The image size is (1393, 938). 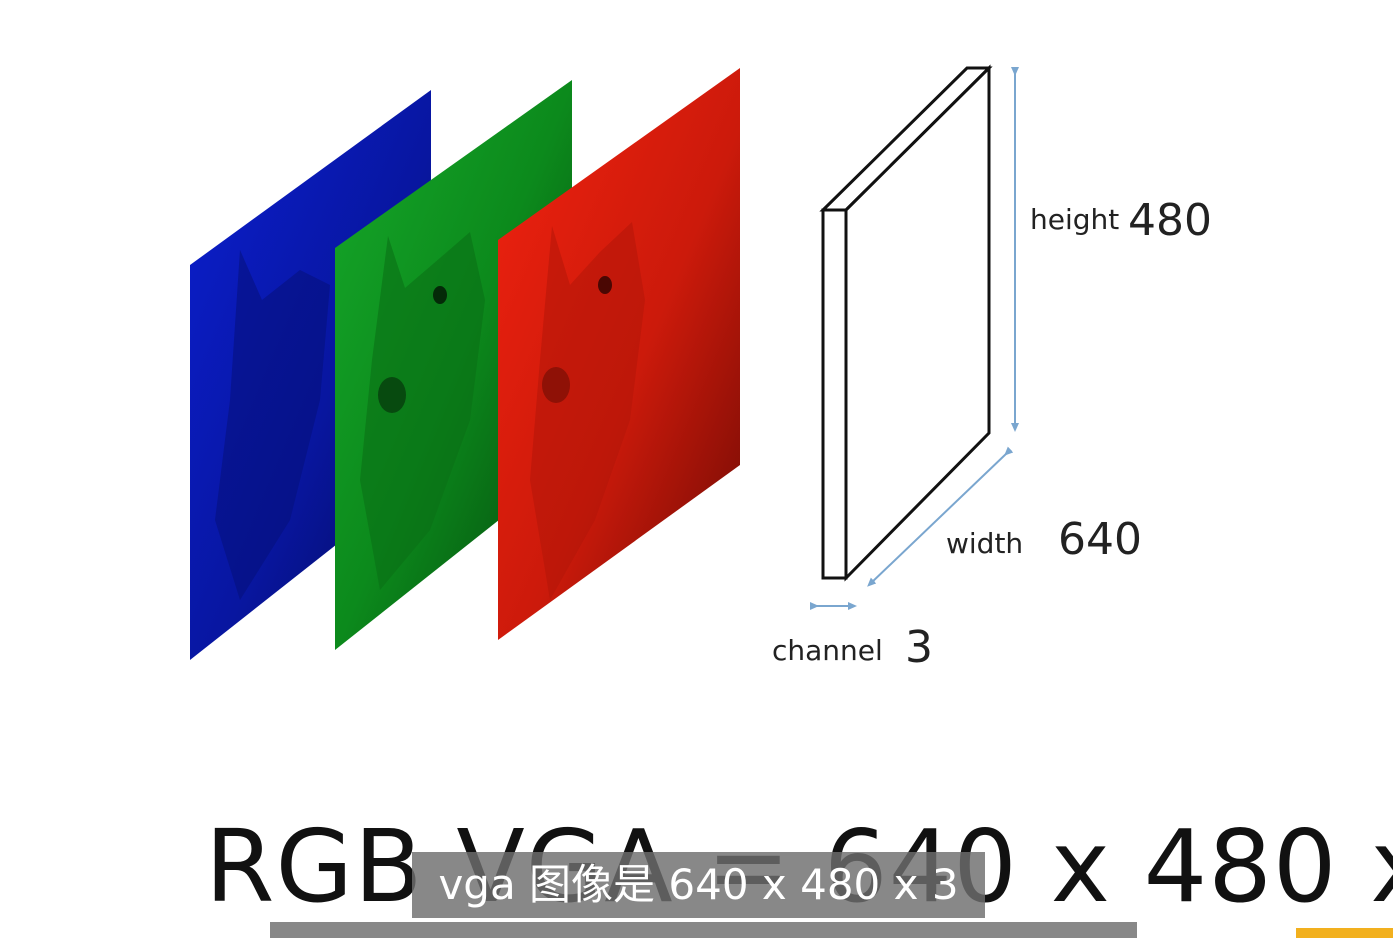 I want to click on width-value: 640, so click(x=1100, y=539).